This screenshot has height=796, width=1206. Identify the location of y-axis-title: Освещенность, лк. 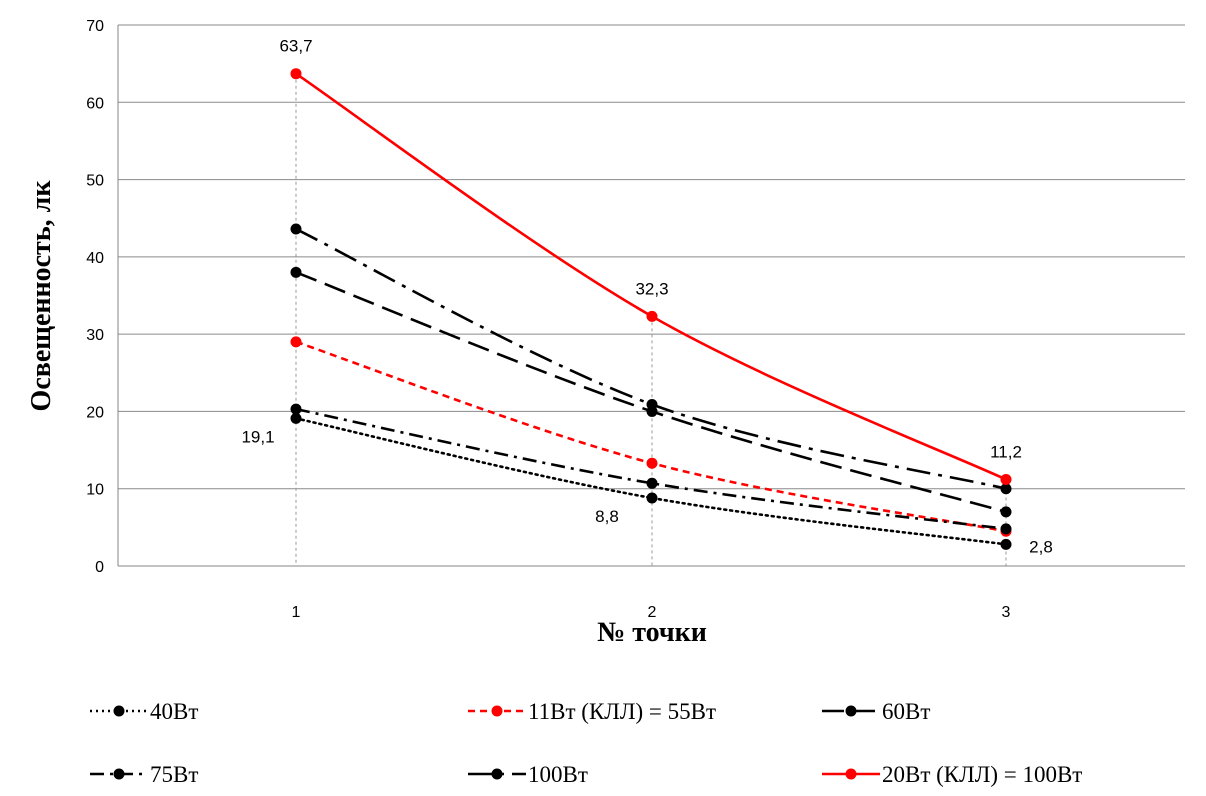
(41, 296).